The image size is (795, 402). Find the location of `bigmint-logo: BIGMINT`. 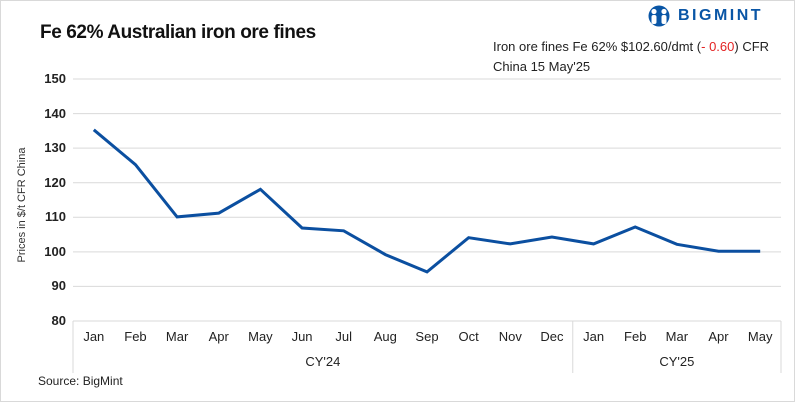

bigmint-logo: BIGMINT is located at coordinates (704, 16).